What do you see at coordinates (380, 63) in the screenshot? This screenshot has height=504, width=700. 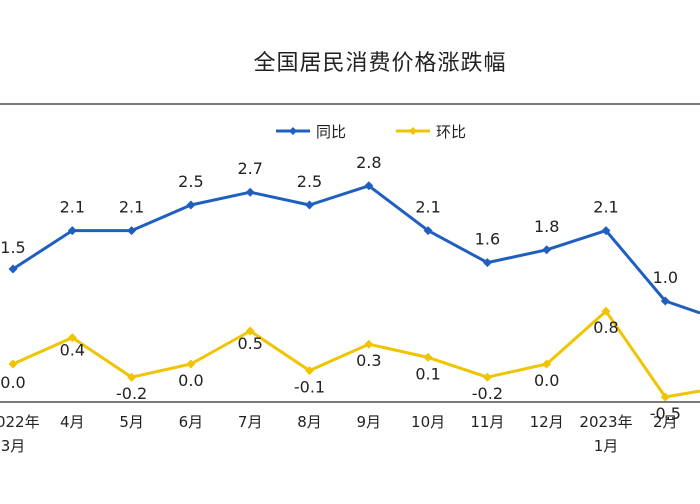 I see `chart-title: 全国居民消费价格涨跌幅` at bounding box center [380, 63].